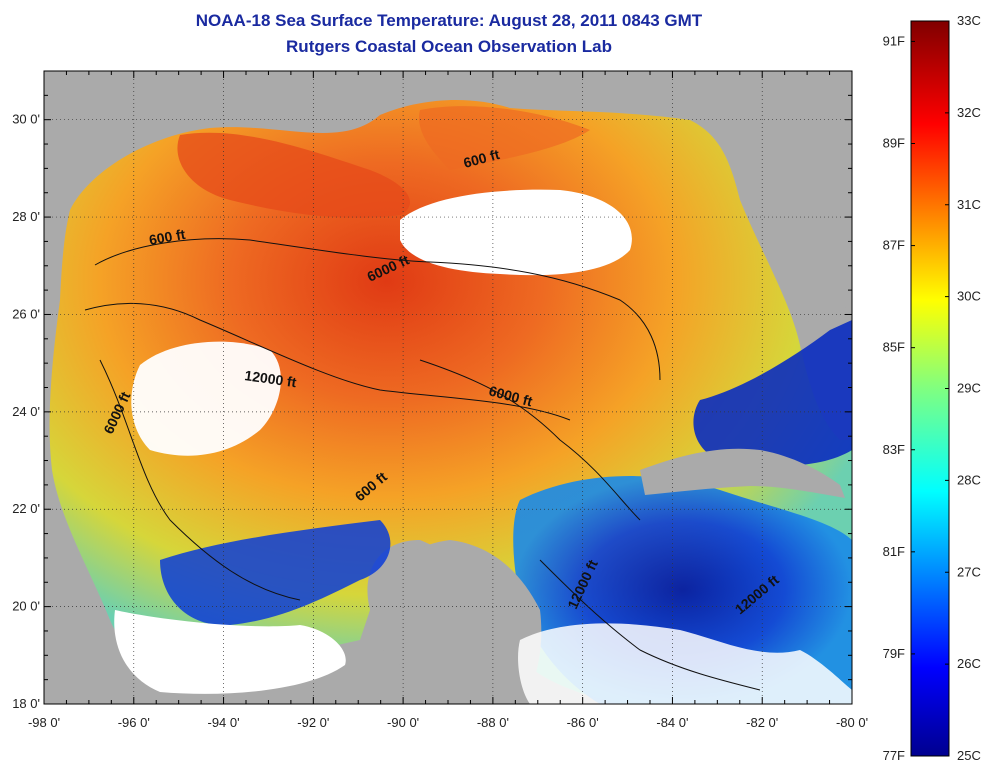  I want to click on latitude-labels: 18 0' 20 0' 22 0' 24 0' 26 0' 28 0' 30 0', so click(26, 411).